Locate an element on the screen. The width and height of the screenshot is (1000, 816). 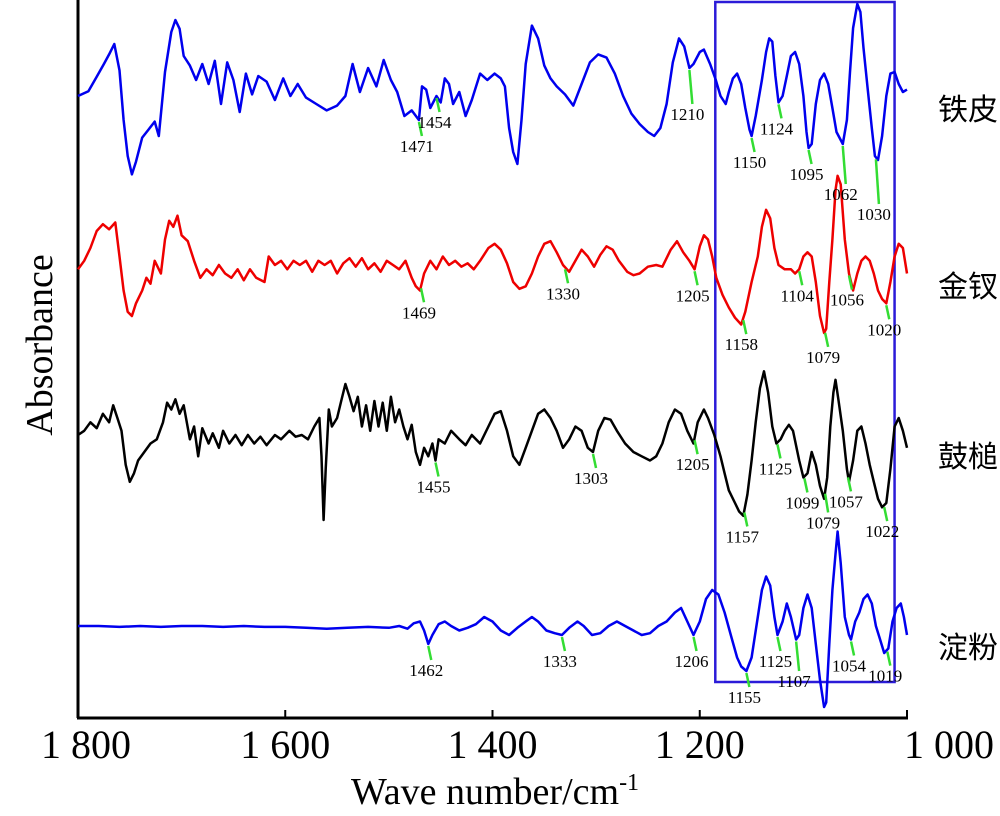
peak-label: 1455 is located at coordinates (434, 487).